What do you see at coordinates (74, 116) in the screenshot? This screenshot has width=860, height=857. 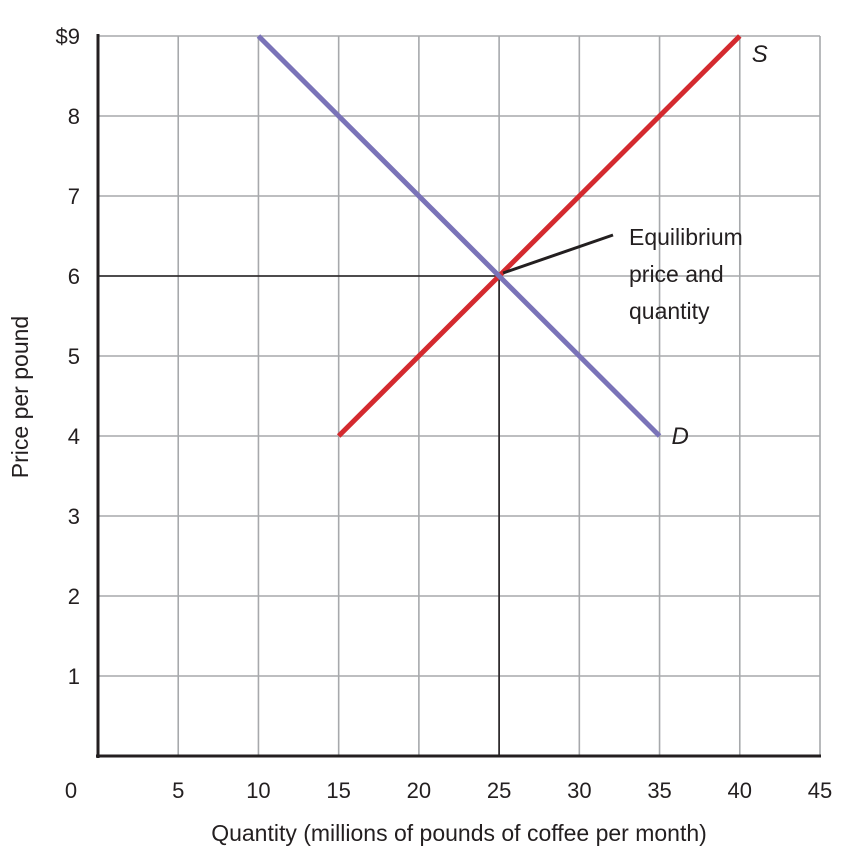 I see `y-tick-label-8: 8` at bounding box center [74, 116].